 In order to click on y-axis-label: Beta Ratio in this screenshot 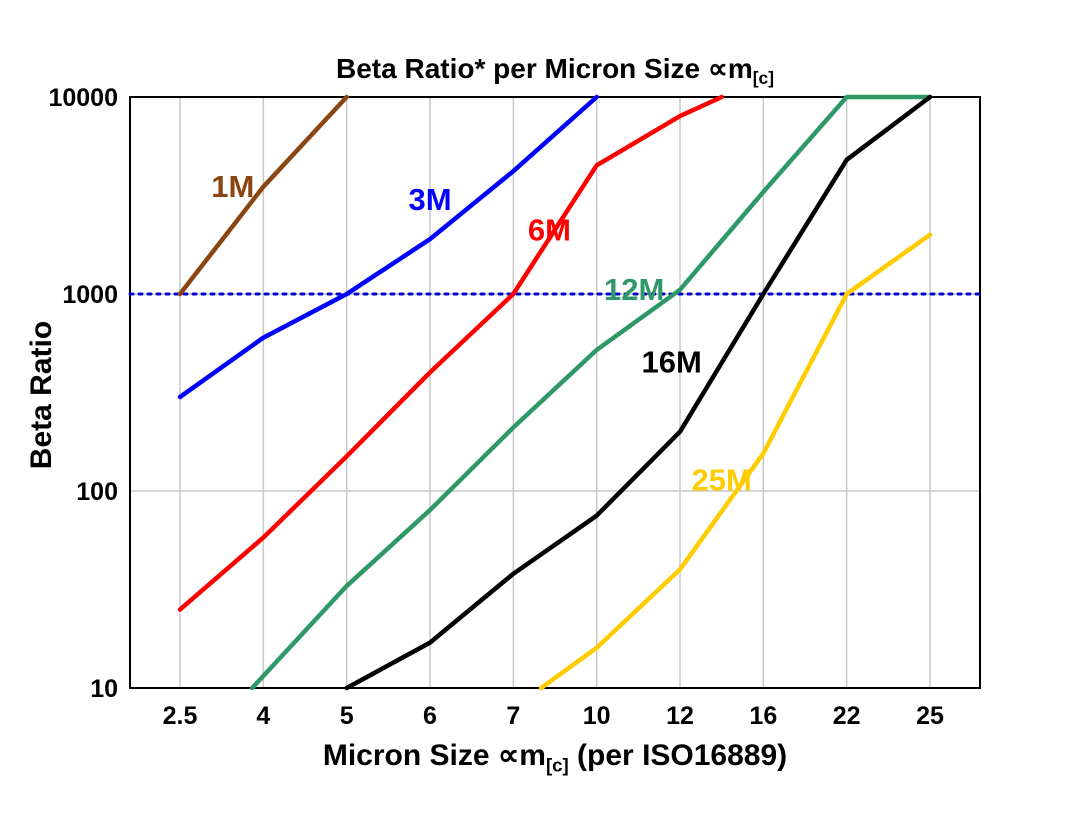, I will do `click(41, 395)`.